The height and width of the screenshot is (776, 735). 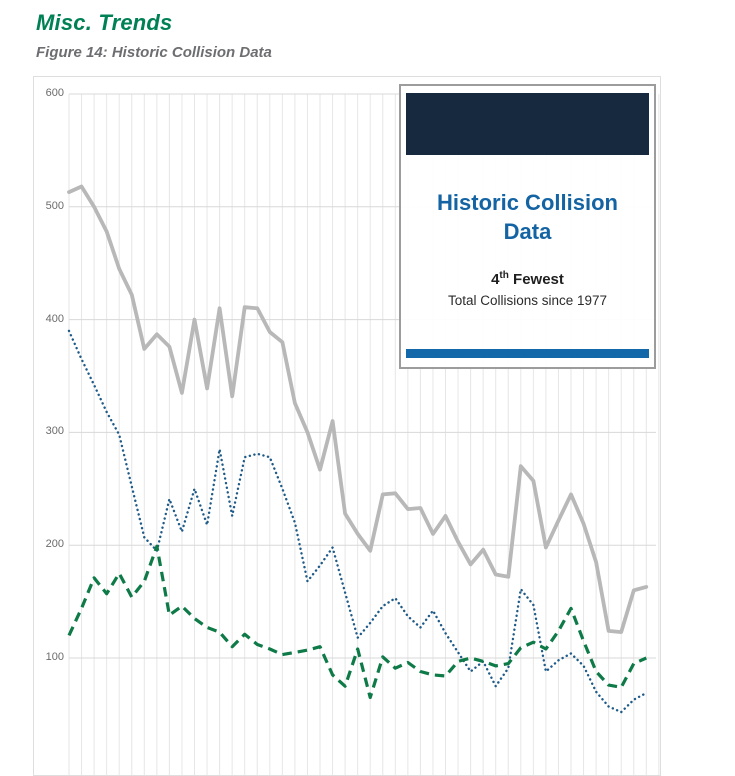 I want to click on y-axis-tick-label: 600, so click(x=54, y=93).